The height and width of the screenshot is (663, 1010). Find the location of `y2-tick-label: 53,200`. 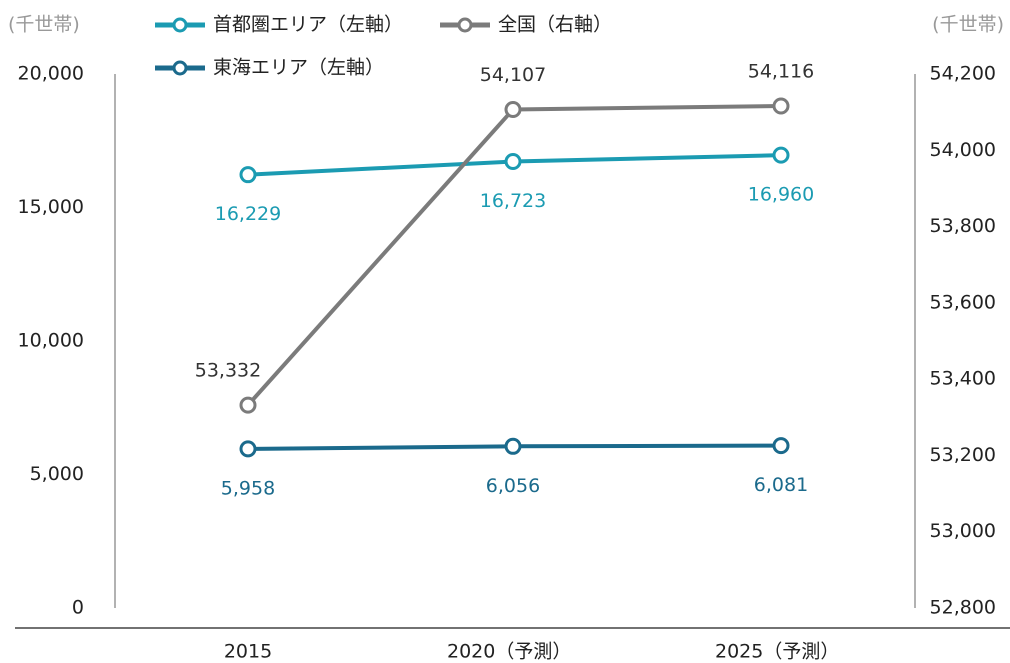

y2-tick-label: 53,200 is located at coordinates (963, 455).